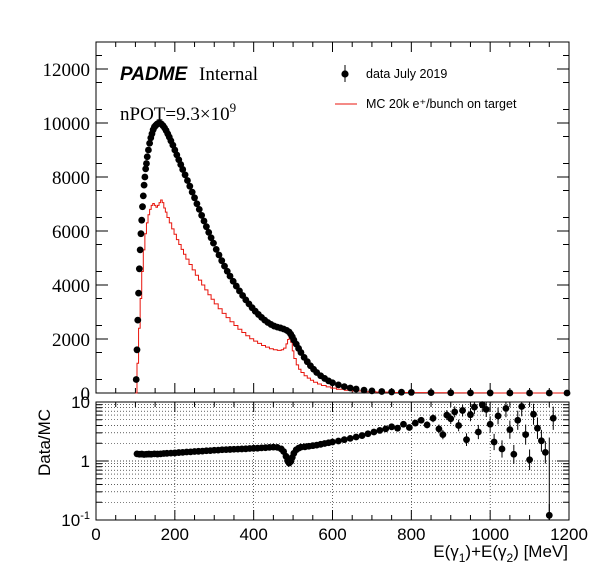 The image size is (598, 574). I want to click on ratio-y-tick-label: 1, so click(85, 461).